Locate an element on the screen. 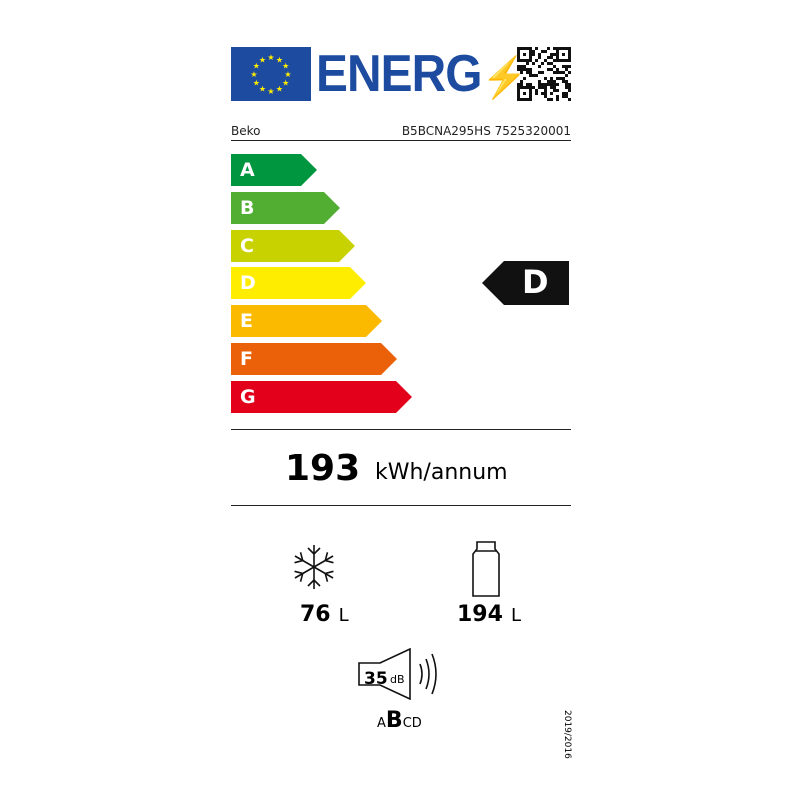 Image resolution: width=800 pixels, height=800 pixels. noise-value: 35 is located at coordinates (376, 679).